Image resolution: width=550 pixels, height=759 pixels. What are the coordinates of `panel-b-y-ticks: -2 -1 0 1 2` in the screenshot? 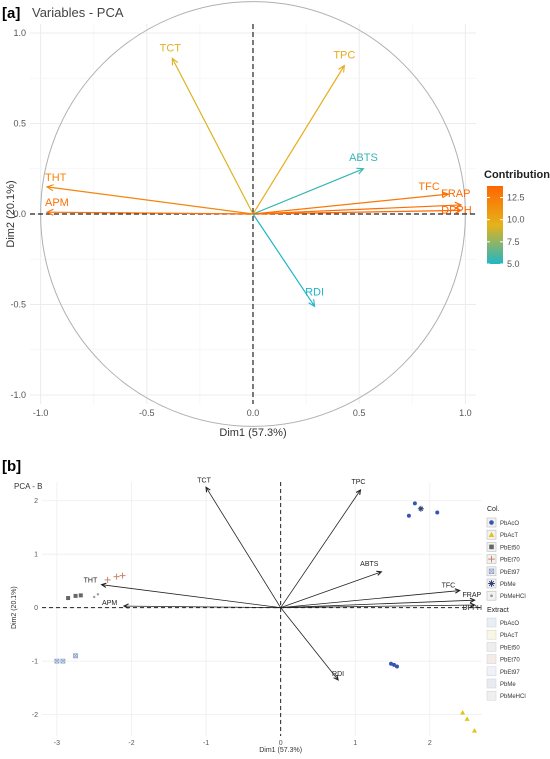 It's located at (35, 608).